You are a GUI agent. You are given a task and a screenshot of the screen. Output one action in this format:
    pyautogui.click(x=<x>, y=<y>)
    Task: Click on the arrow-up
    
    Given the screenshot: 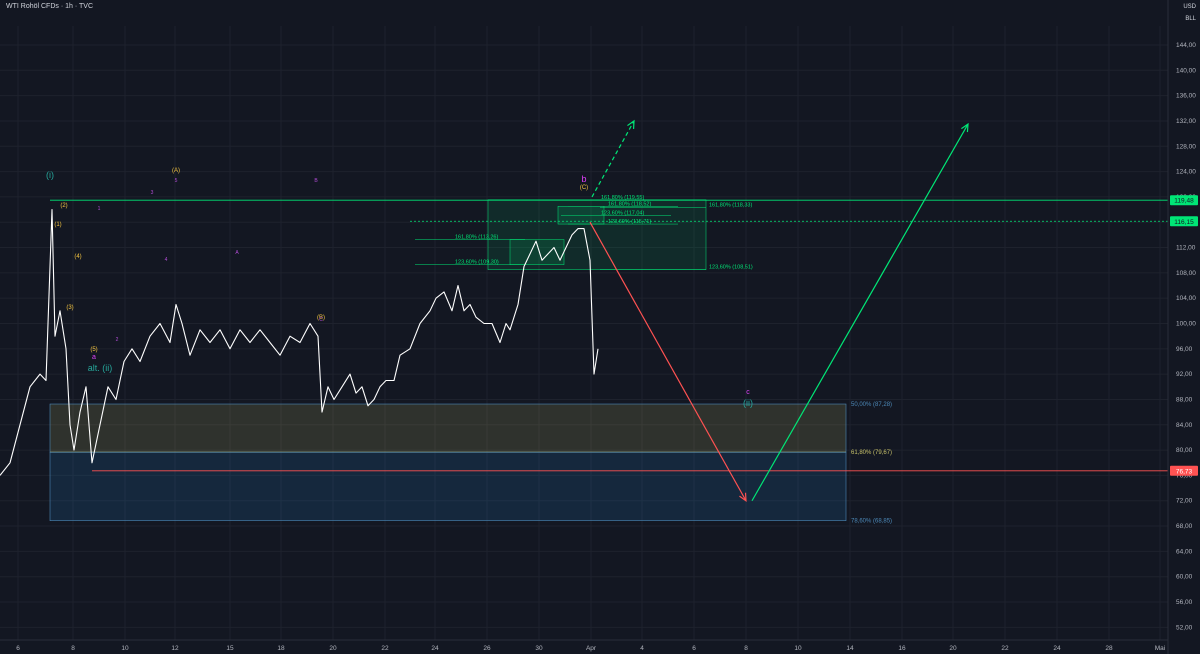 What is the action you would take?
    pyautogui.click(x=860, y=312)
    